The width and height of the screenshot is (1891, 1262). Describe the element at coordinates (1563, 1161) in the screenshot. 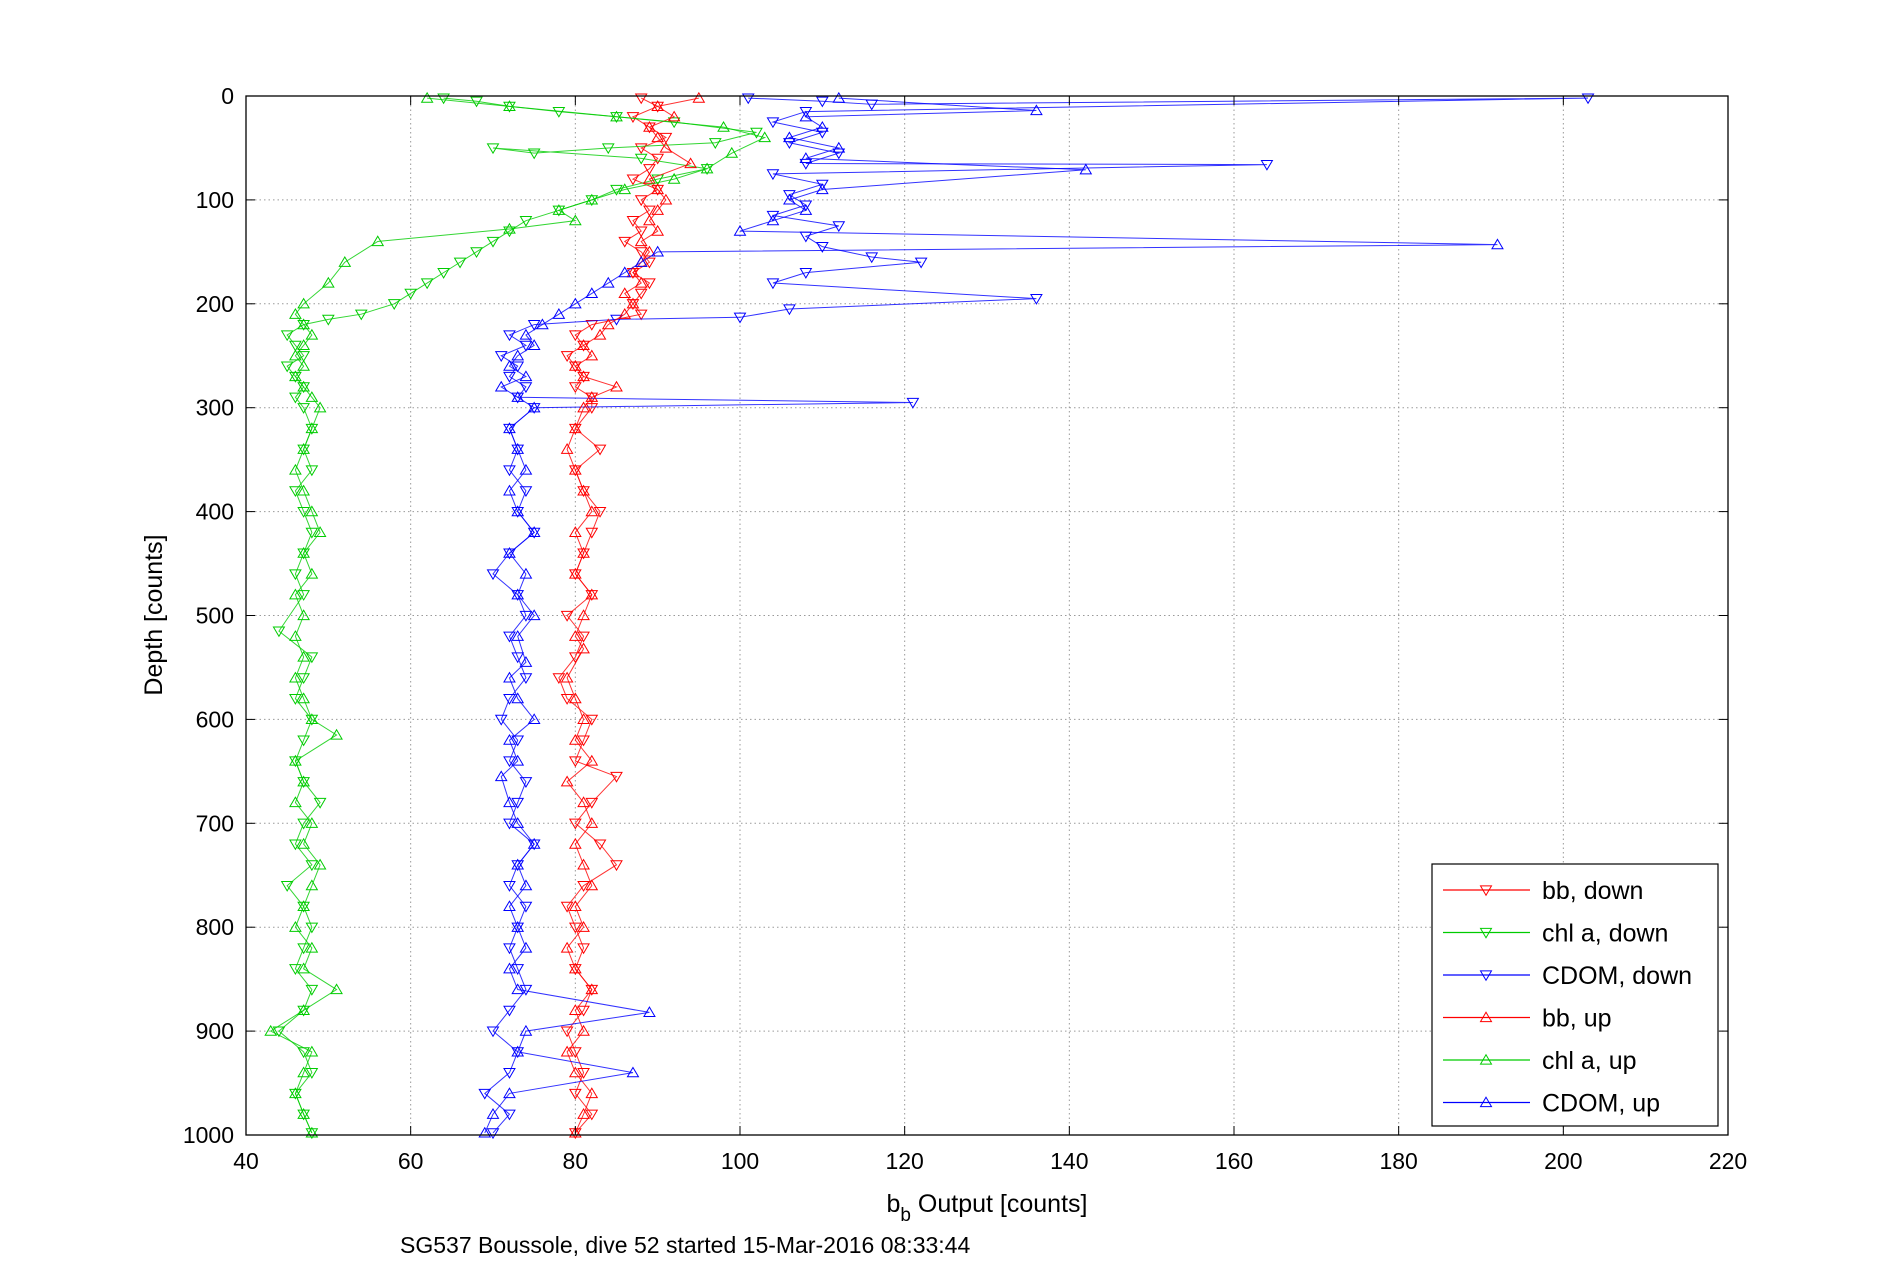

I see `x-tick-label: 200` at that location.